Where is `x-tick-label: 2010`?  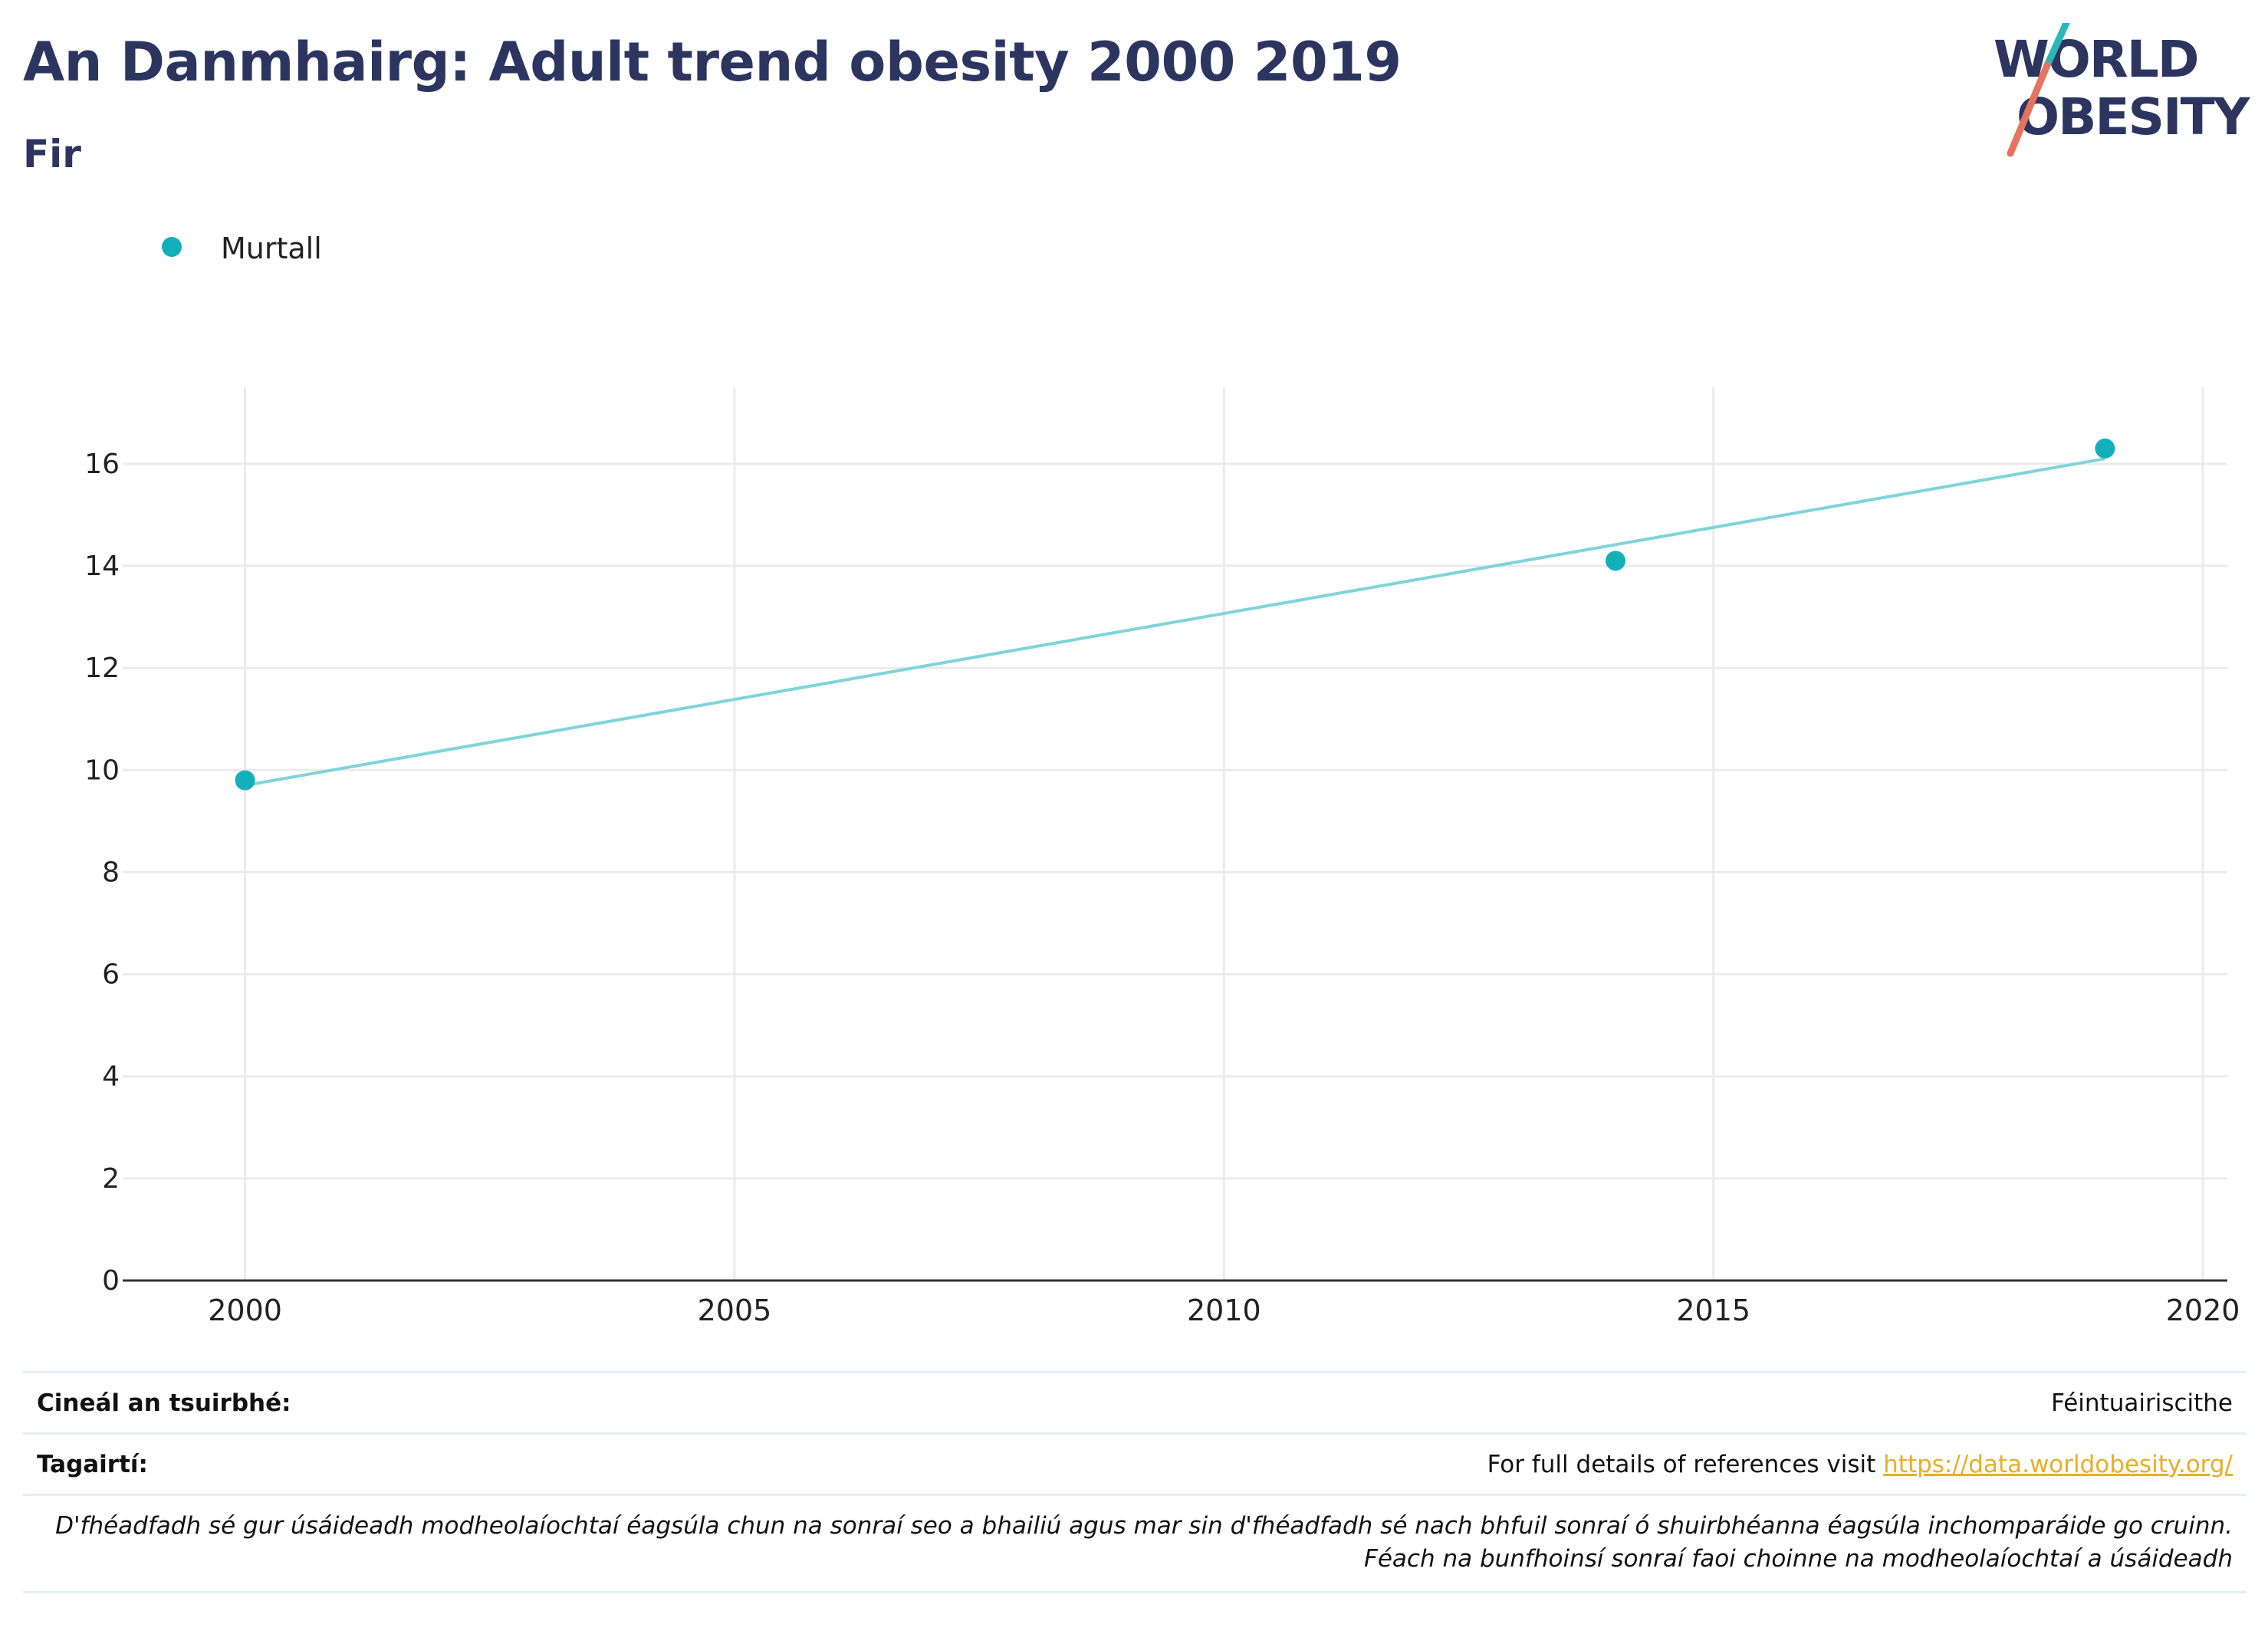
x-tick-label: 2010 is located at coordinates (1224, 1311).